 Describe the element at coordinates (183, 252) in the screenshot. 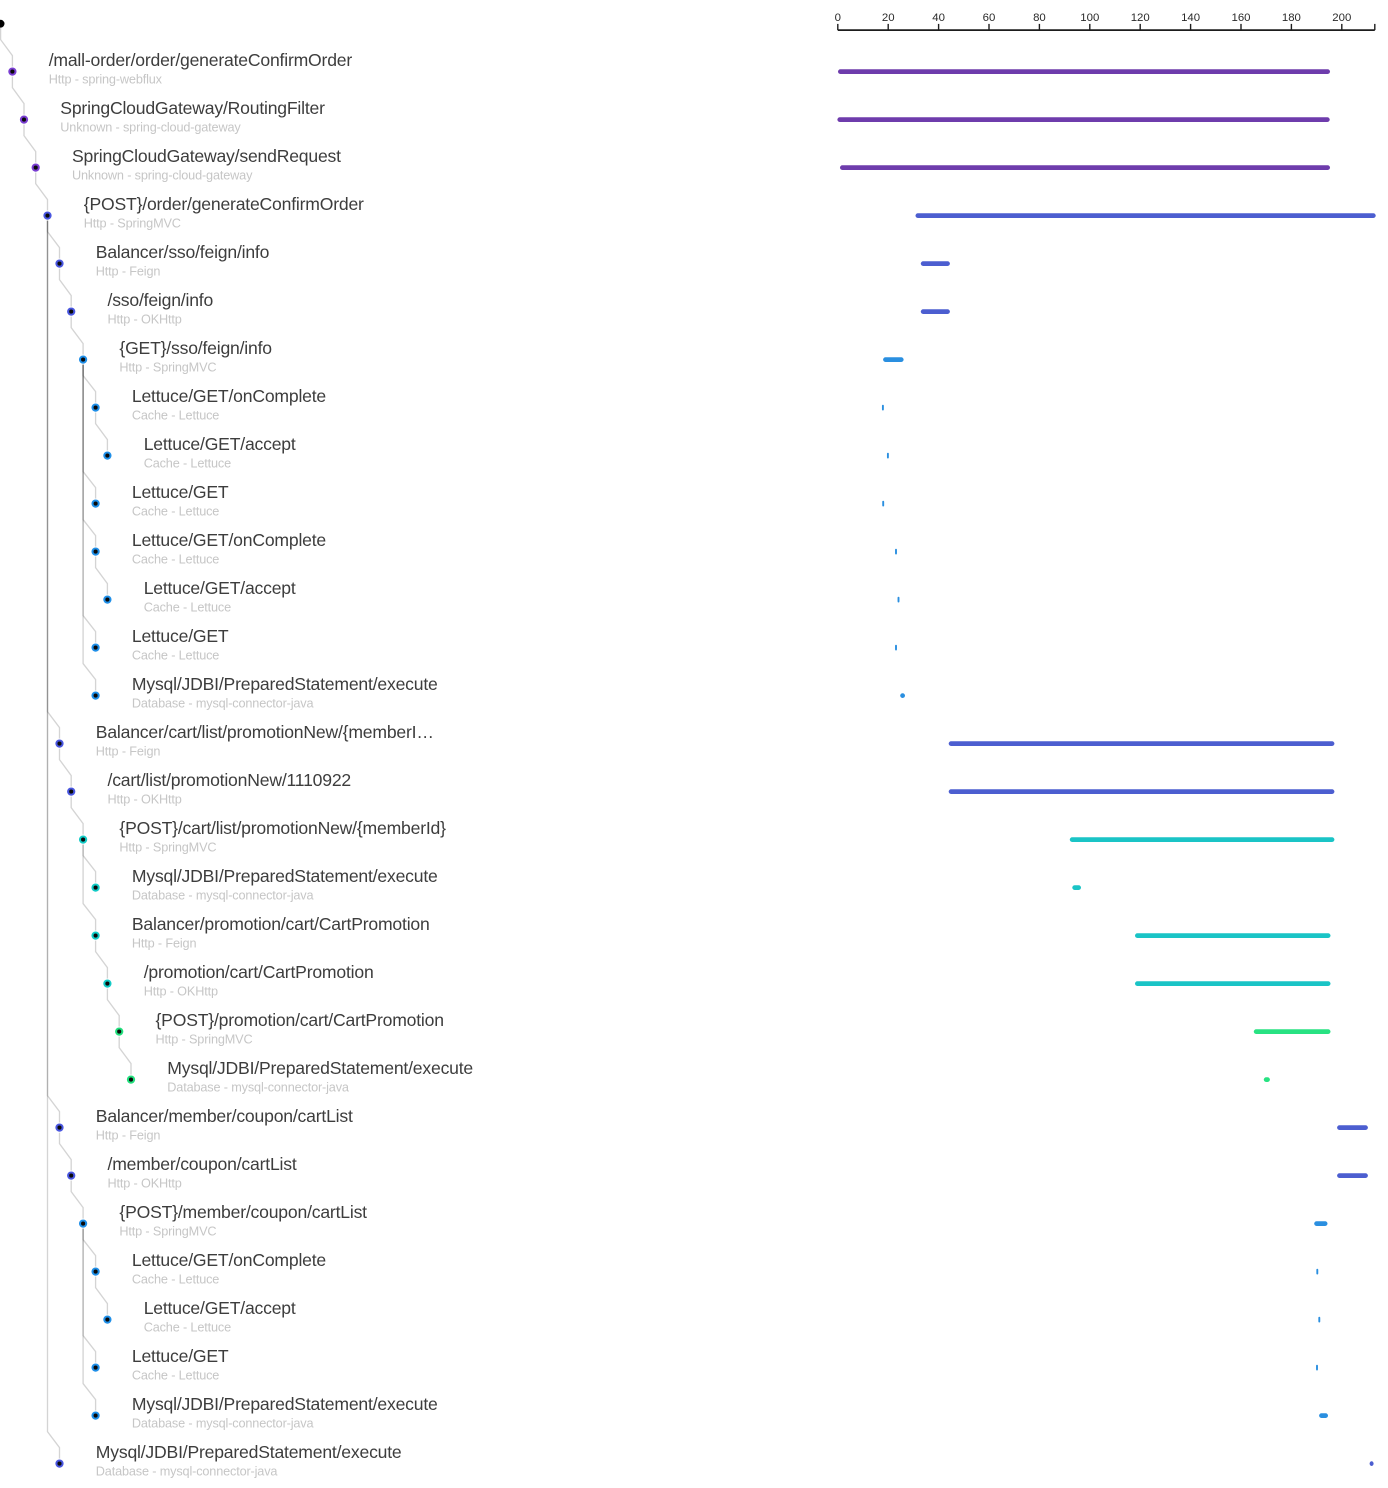

I see `svg-text: Balancer/sso/feign/info` at that location.